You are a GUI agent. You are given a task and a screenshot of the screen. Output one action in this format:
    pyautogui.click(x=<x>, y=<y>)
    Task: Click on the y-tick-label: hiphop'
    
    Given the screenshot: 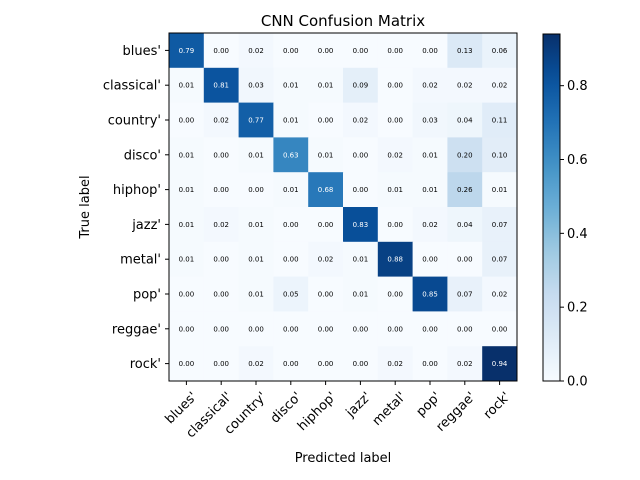 What is the action you would take?
    pyautogui.click(x=137, y=190)
    